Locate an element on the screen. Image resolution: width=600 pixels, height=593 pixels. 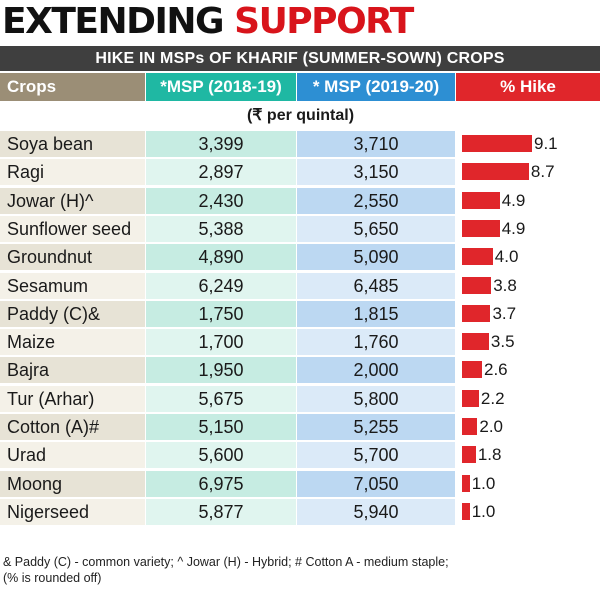
hike-data-label: 2.0 is located at coordinates (491, 426).